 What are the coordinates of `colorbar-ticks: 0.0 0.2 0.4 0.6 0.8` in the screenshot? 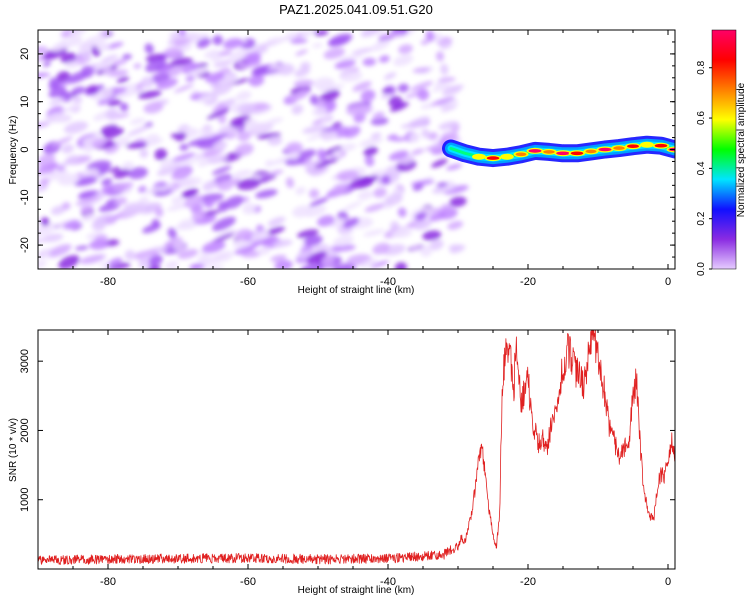 It's located at (704, 168).